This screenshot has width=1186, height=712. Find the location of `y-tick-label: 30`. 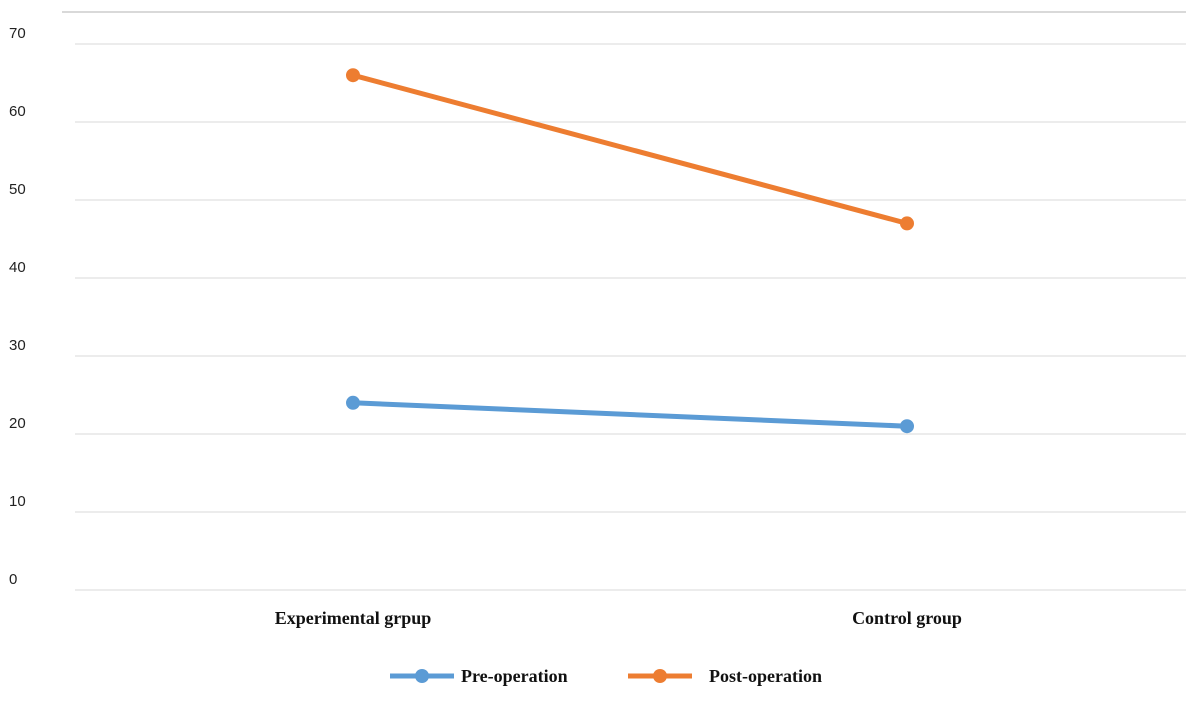

y-tick-label: 30 is located at coordinates (17, 345).